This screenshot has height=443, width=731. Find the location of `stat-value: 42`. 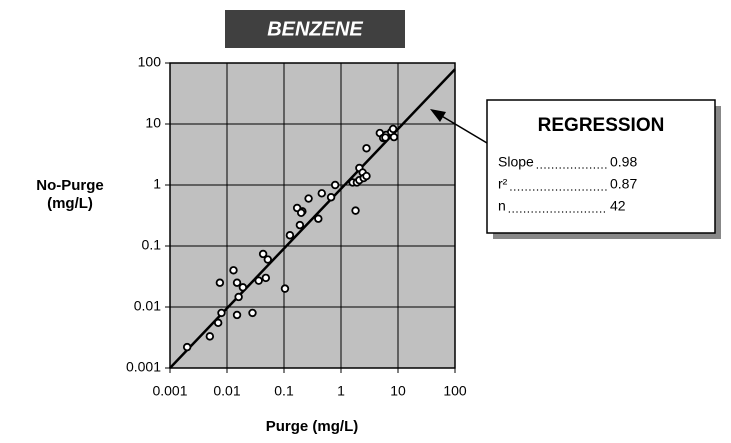

stat-value: 42 is located at coordinates (618, 206).